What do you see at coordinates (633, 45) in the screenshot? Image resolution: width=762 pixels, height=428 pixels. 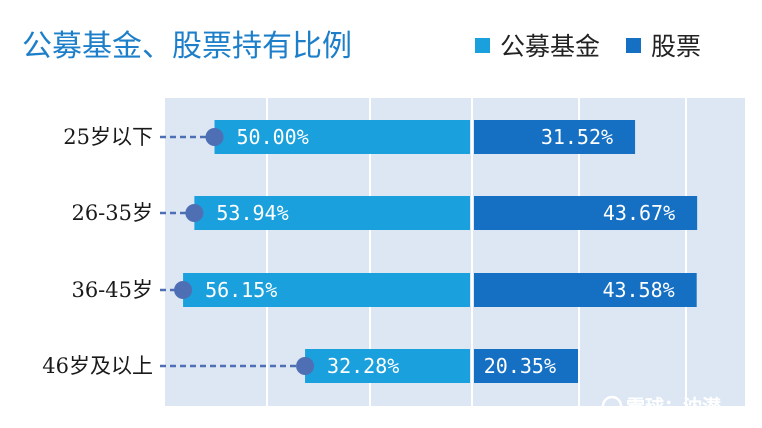 I see `legend-swatch-stock` at bounding box center [633, 45].